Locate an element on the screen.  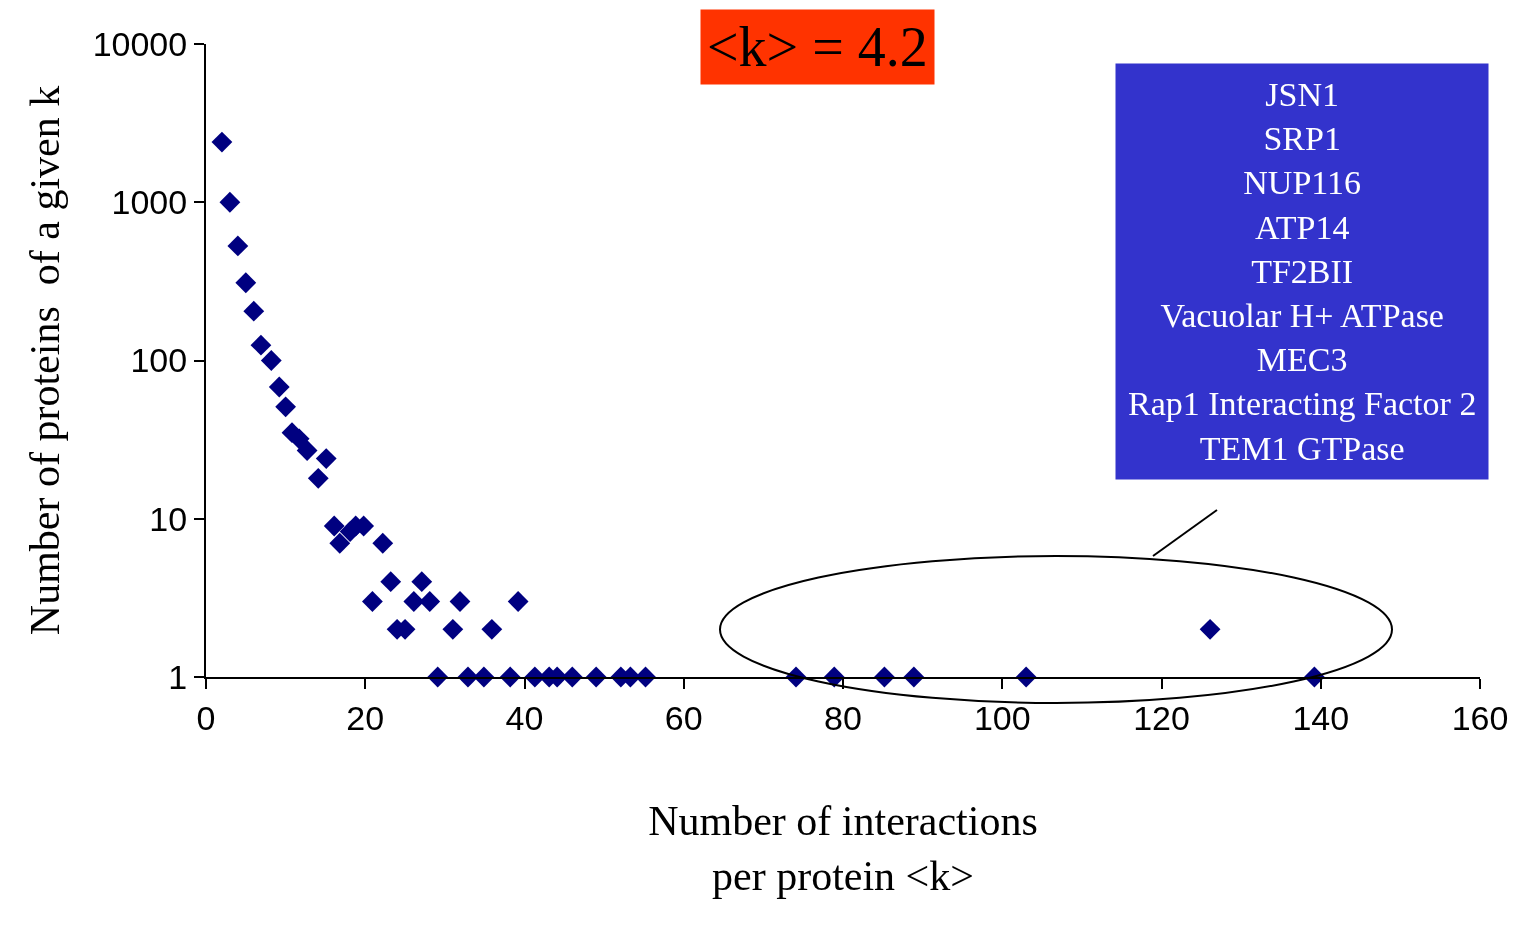
y-tick-label: 1000 is located at coordinates (149, 202).